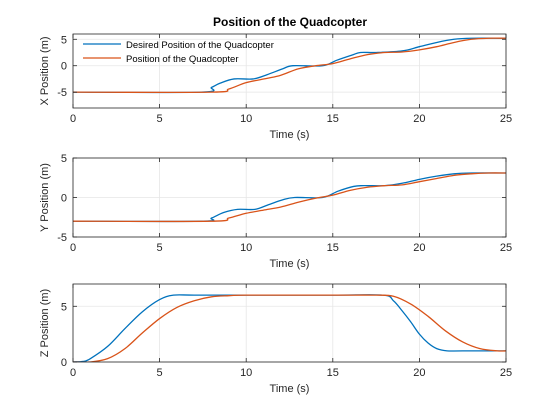 This screenshot has height=420, width=560. What do you see at coordinates (45, 70) in the screenshot?
I see `y-axis-label: X Position (m)` at bounding box center [45, 70].